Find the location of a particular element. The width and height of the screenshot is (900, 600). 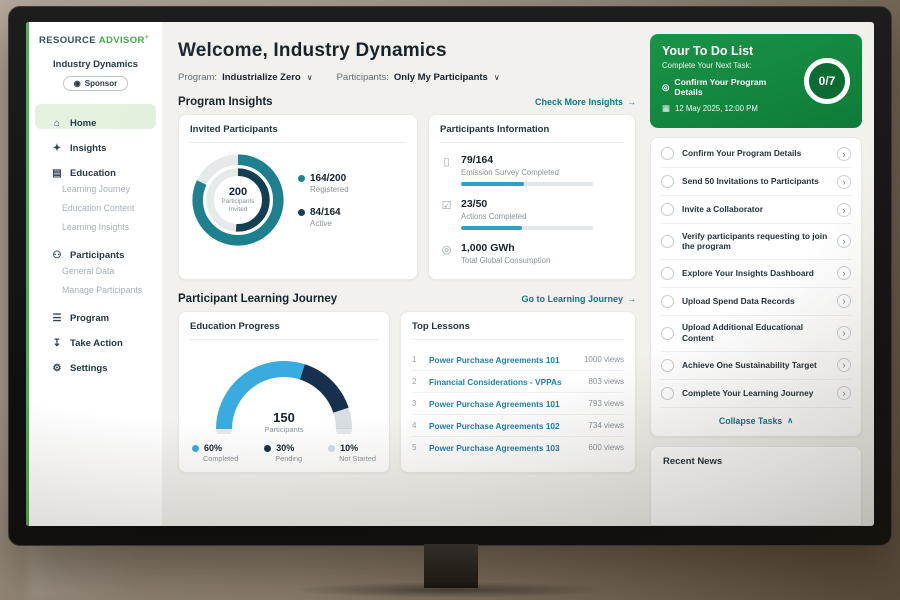

lesson-link: Power Purchase Agreements 103 is located at coordinates (494, 447).